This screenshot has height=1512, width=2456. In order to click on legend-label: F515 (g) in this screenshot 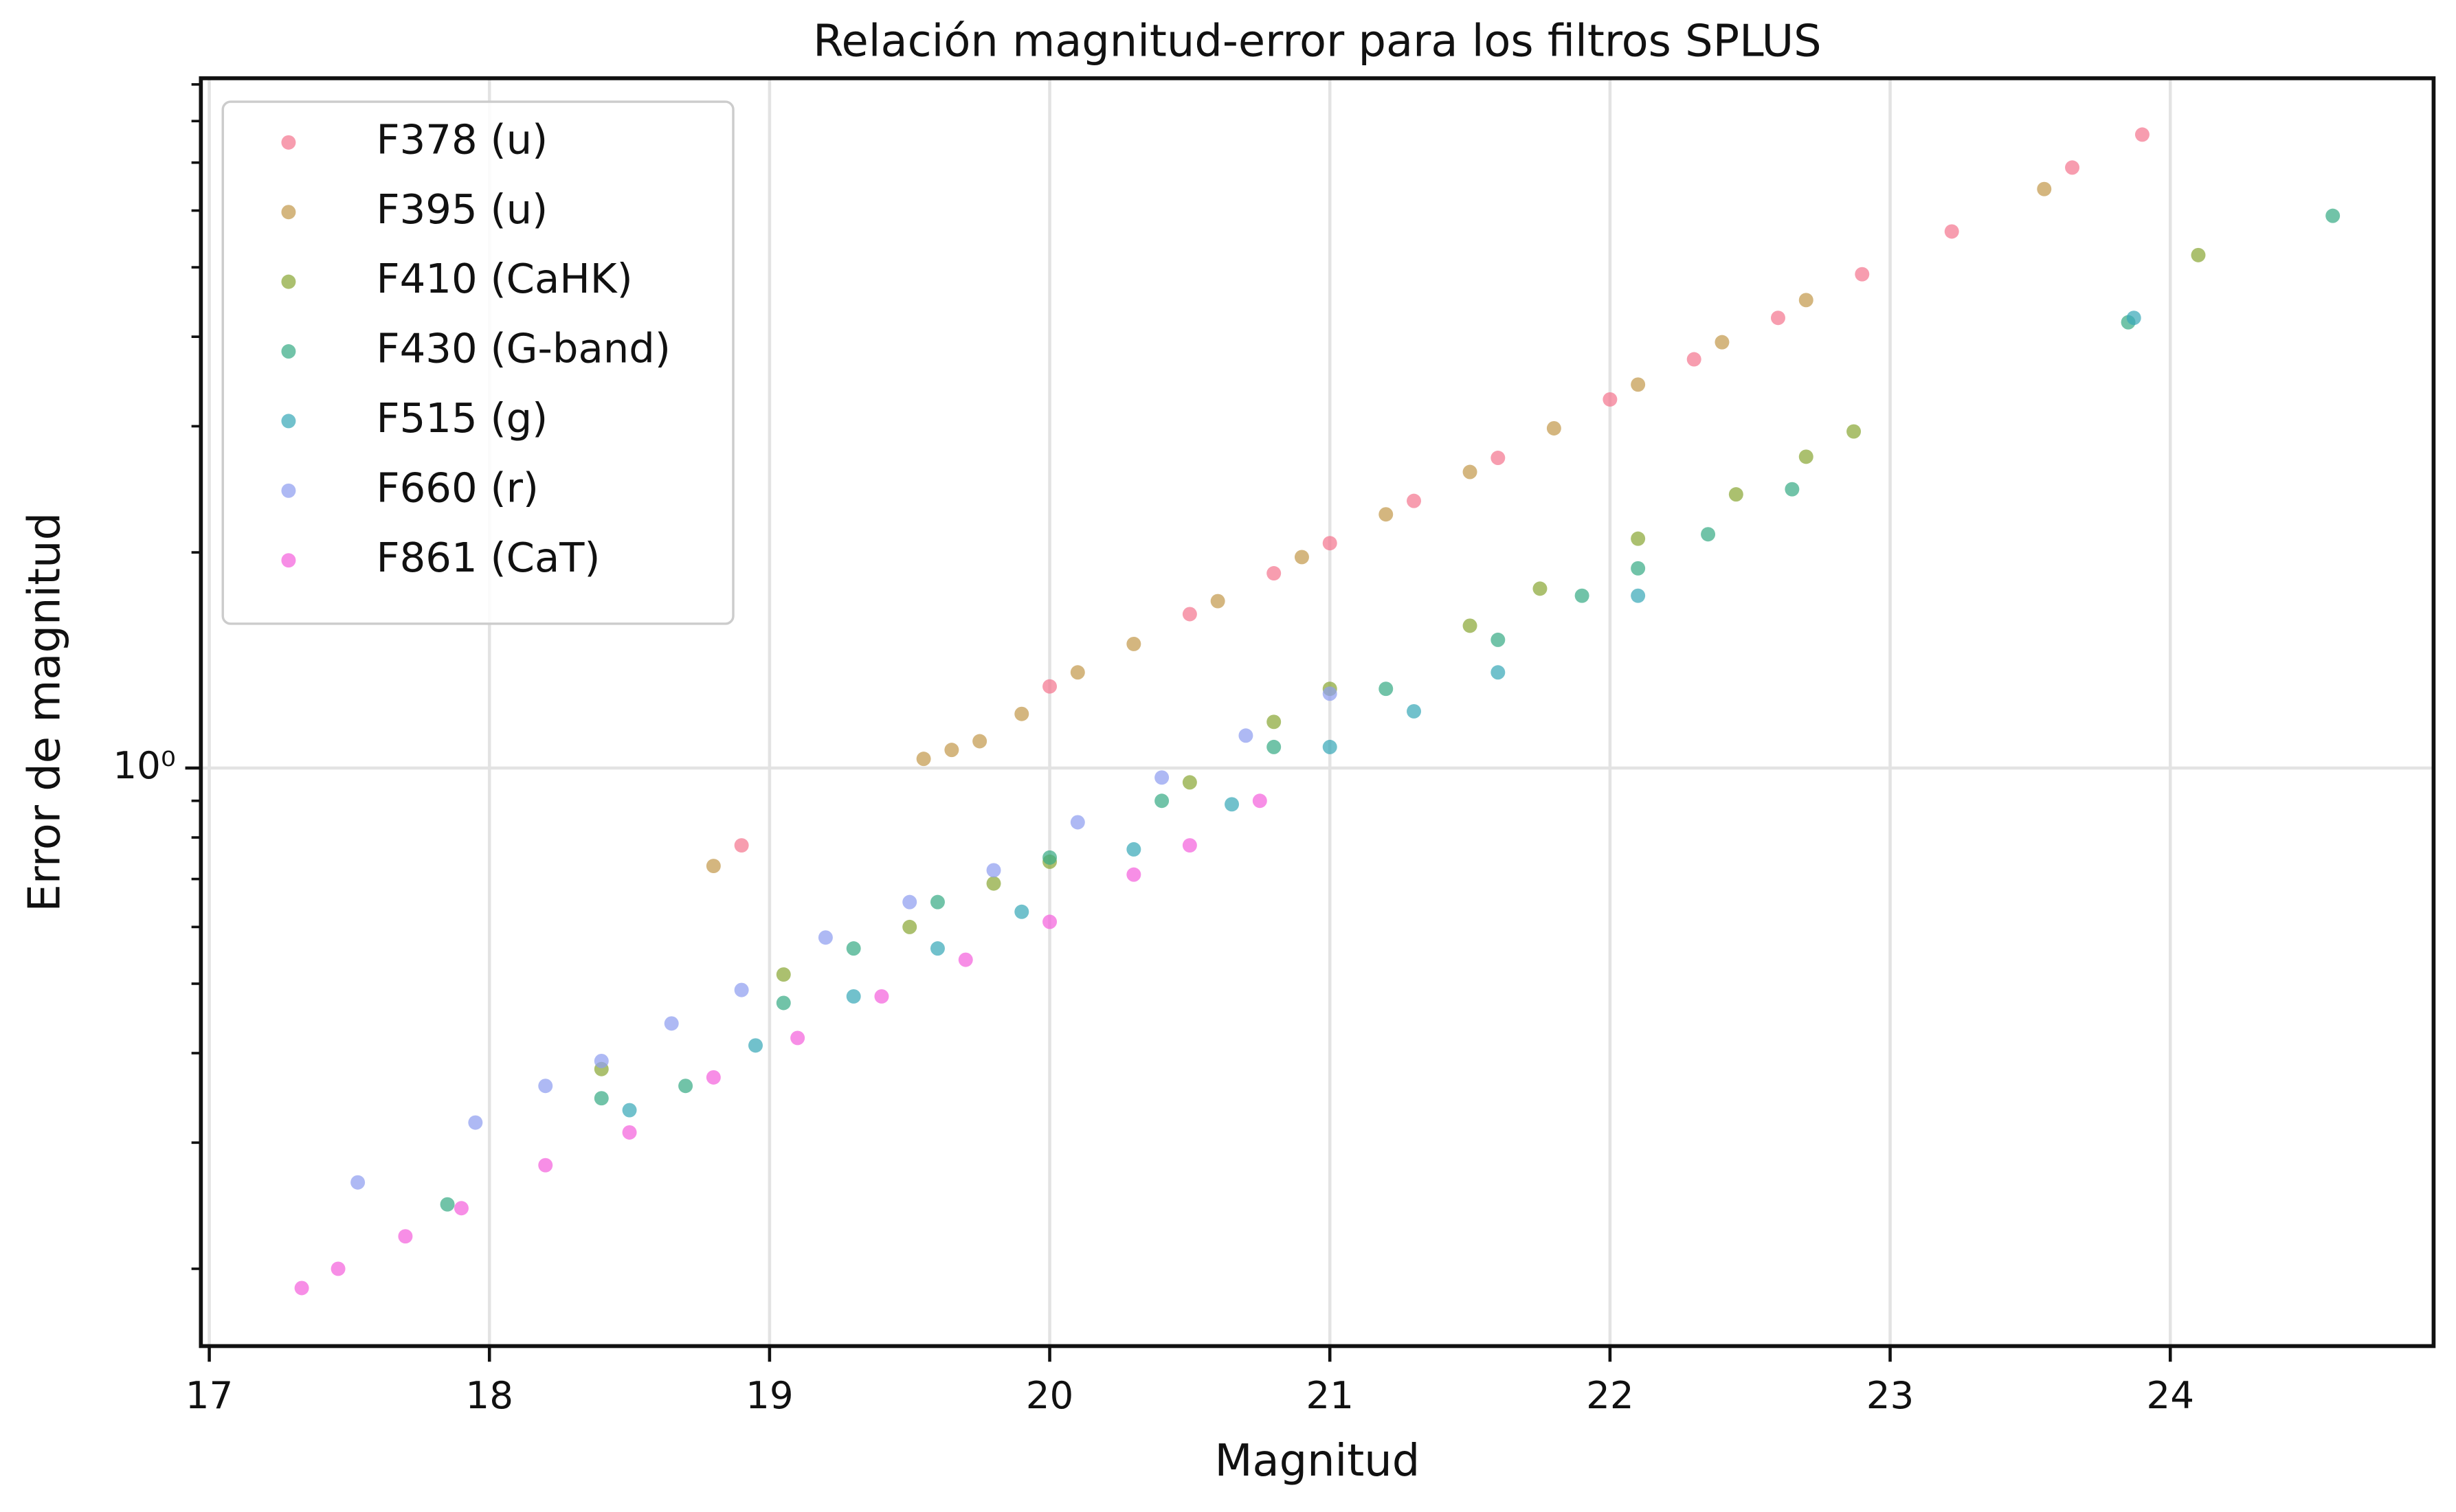, I will do `click(462, 418)`.